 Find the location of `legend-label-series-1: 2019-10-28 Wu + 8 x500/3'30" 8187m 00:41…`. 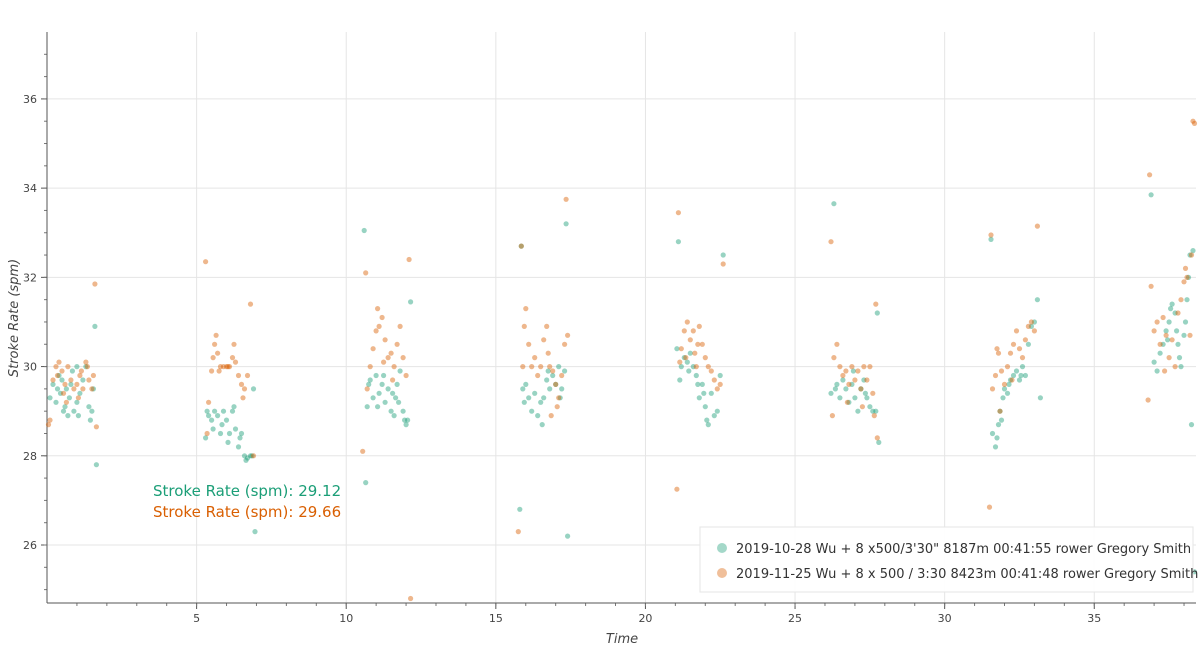

legend-label-series-1: 2019-10-28 Wu + 8 x500/3'30" 8187m 00:41… is located at coordinates (963, 549).